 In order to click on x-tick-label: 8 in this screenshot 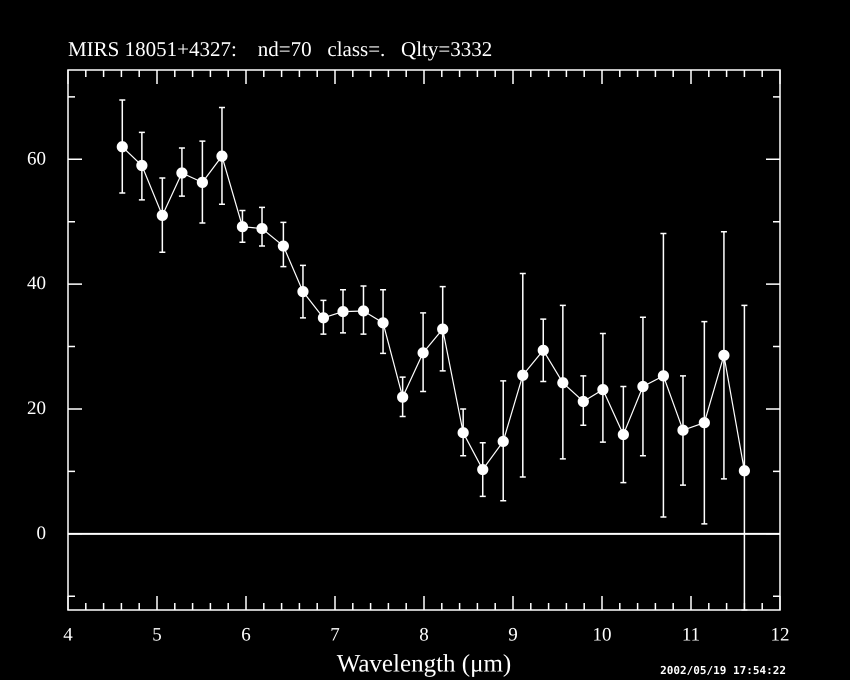, I will do `click(424, 635)`.